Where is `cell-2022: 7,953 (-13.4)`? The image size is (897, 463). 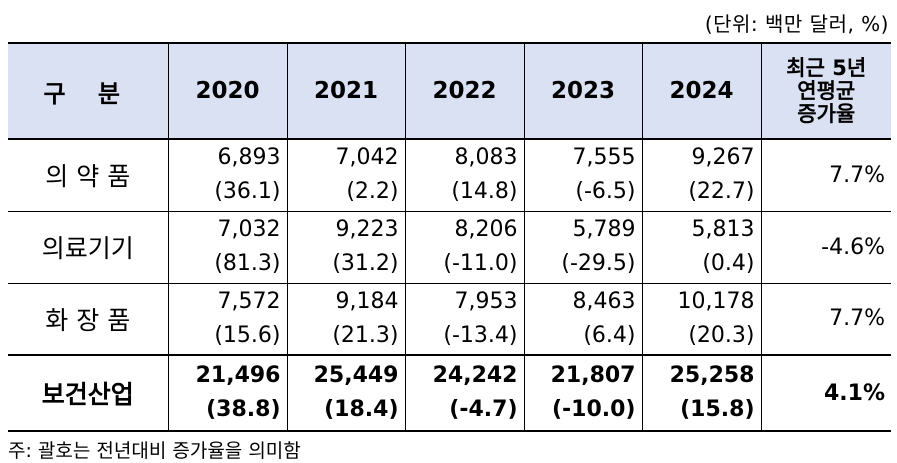 cell-2022: 7,953 (-13.4) is located at coordinates (465, 319).